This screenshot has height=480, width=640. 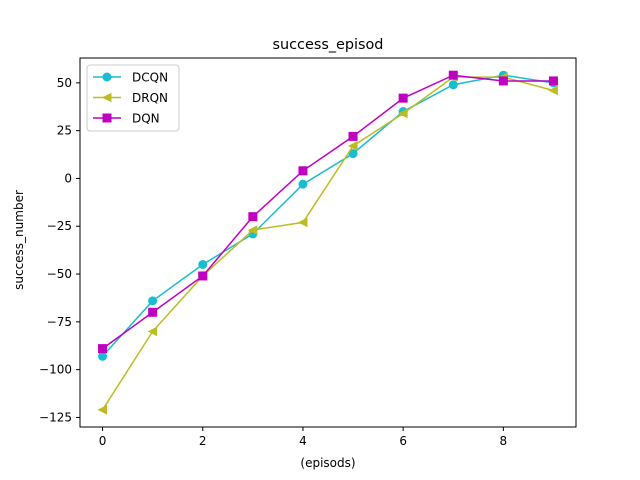 What do you see at coordinates (126, 119) in the screenshot?
I see `legend-entry-dqn: DQN` at bounding box center [126, 119].